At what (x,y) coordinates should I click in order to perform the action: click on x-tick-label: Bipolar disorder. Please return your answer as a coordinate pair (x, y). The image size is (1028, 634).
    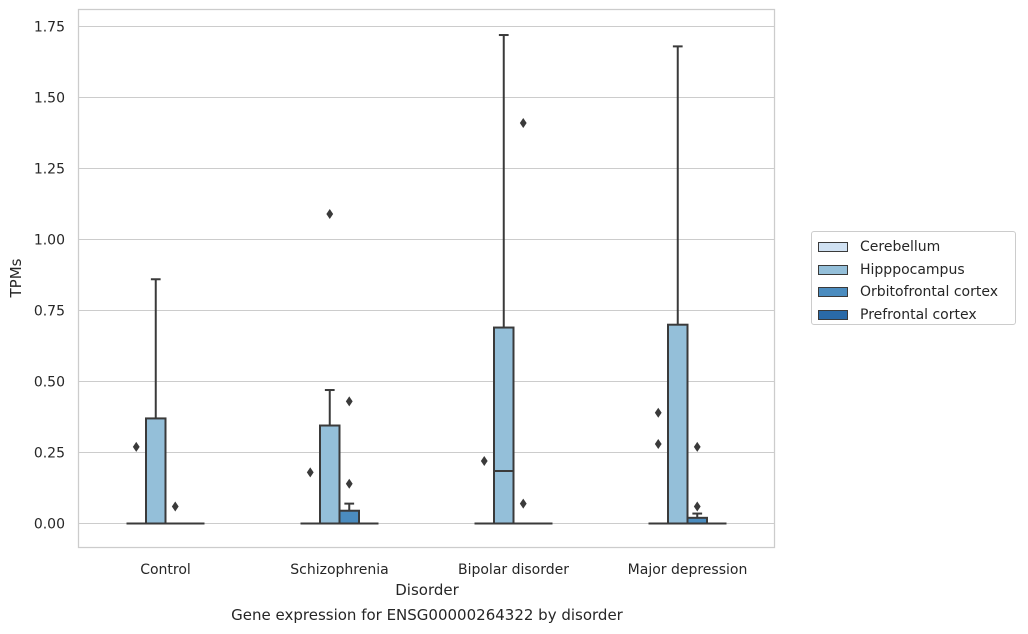
    Looking at the image, I should click on (513, 570).